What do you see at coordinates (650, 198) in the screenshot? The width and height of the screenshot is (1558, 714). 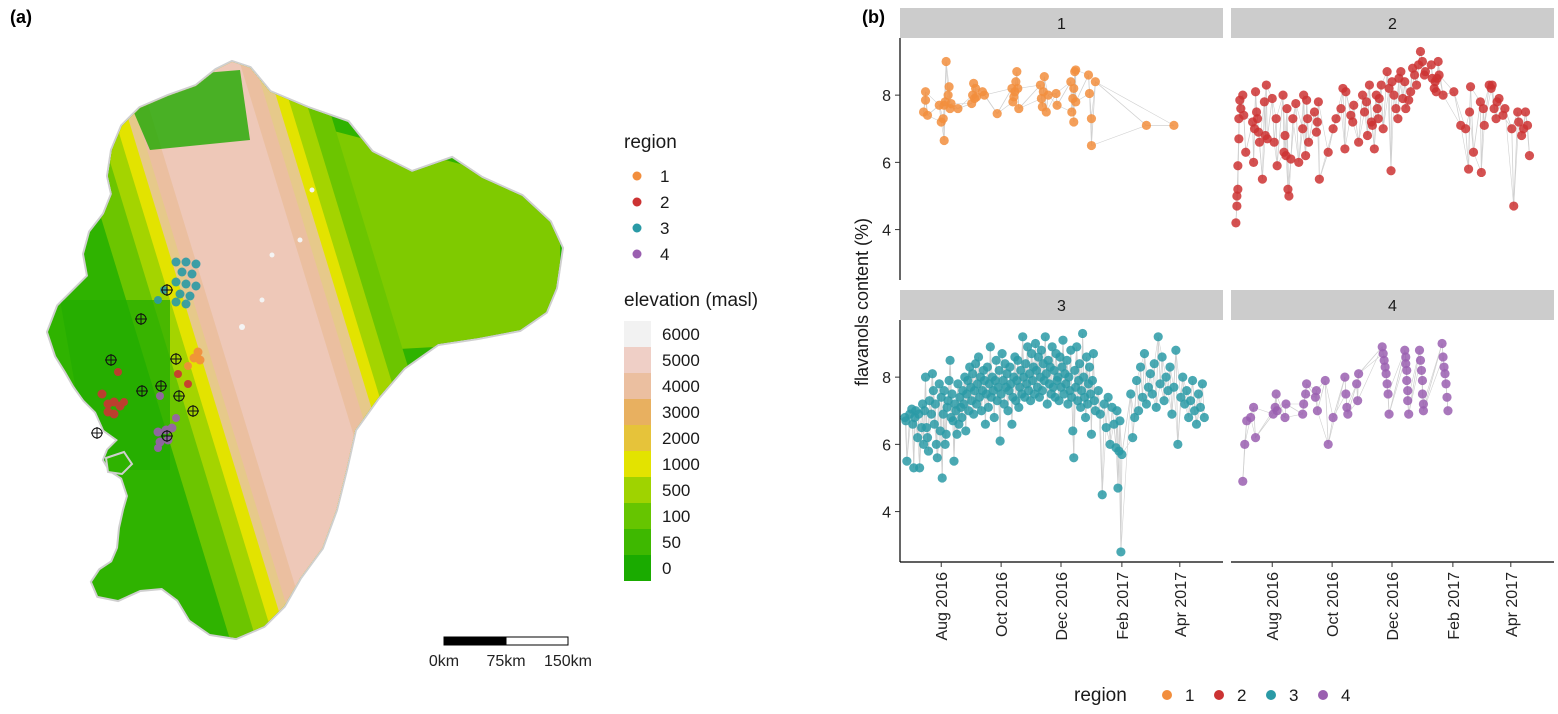 I see `map-region-legend: region 1 2 3 4` at bounding box center [650, 198].